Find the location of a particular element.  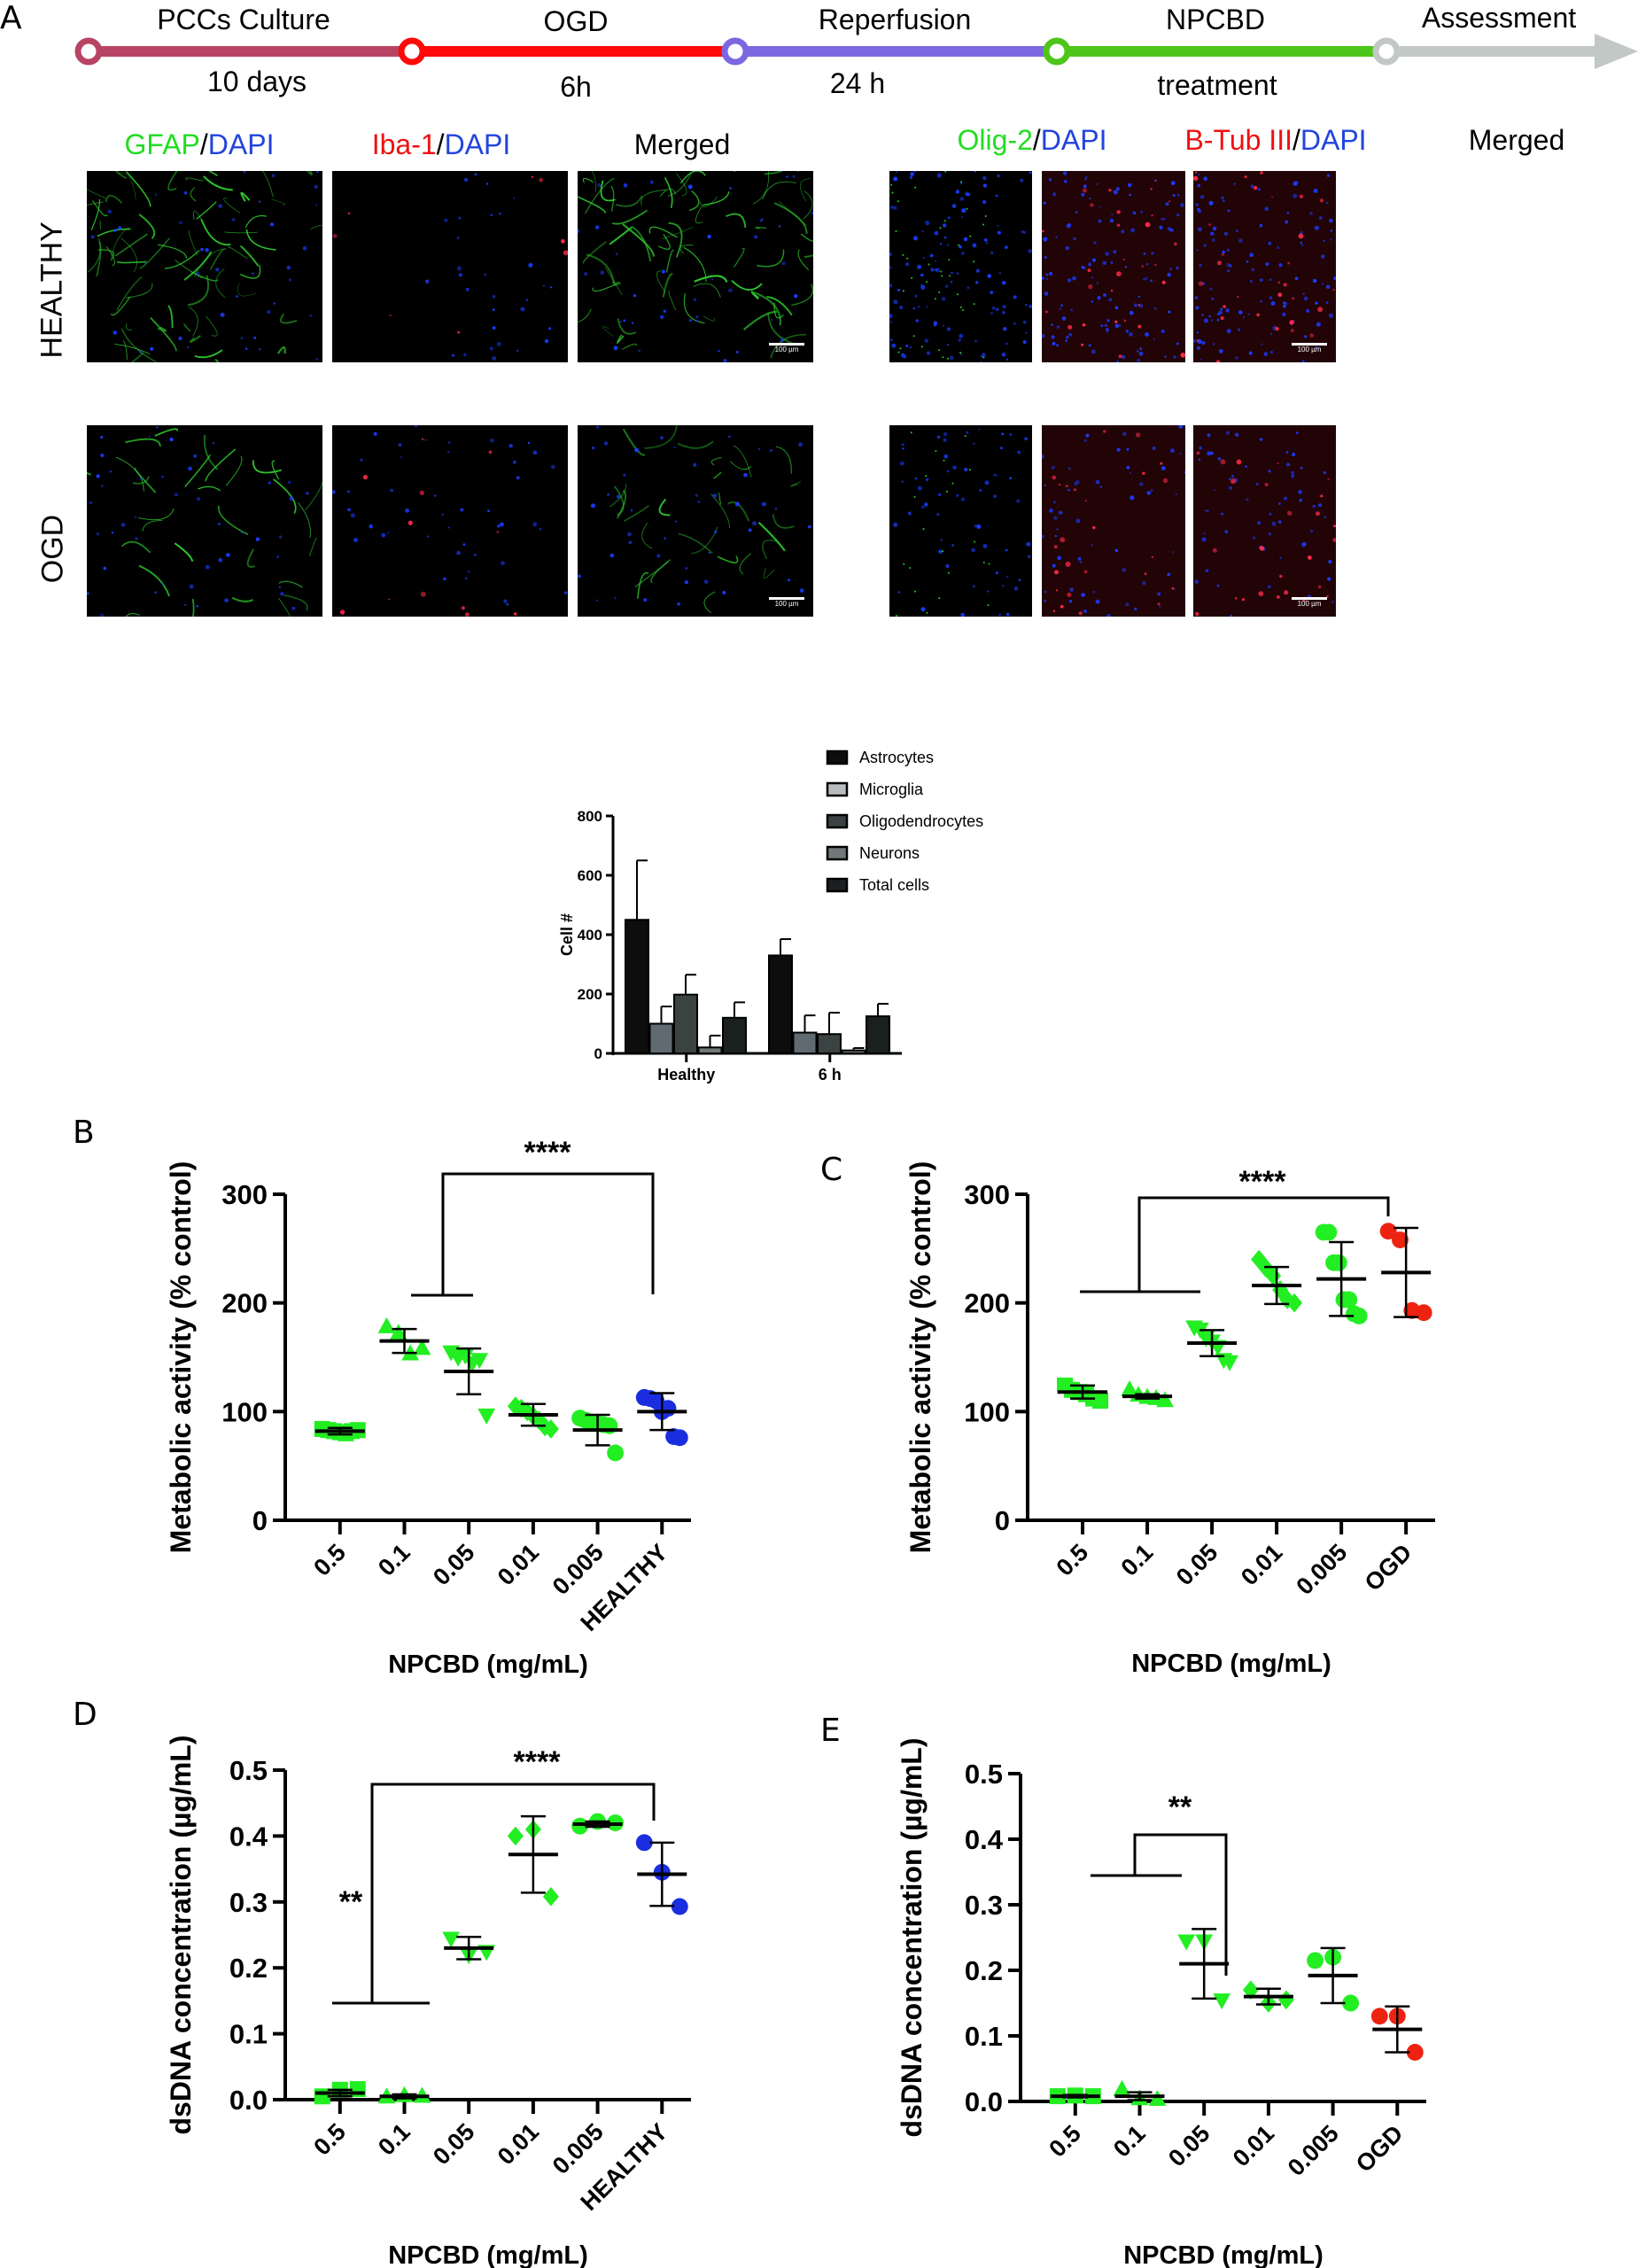

micrograph-ogd-merged-right: 100 µm is located at coordinates (1264, 521).